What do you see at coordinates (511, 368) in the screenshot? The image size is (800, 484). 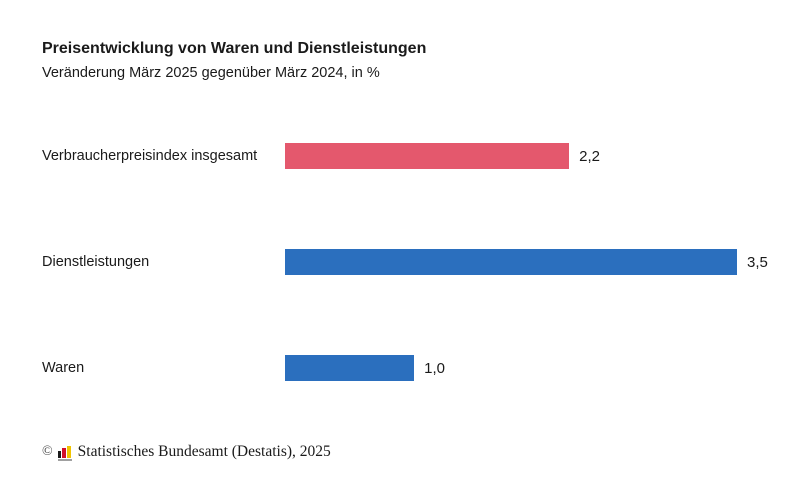 I see `bar-track: 1,0` at bounding box center [511, 368].